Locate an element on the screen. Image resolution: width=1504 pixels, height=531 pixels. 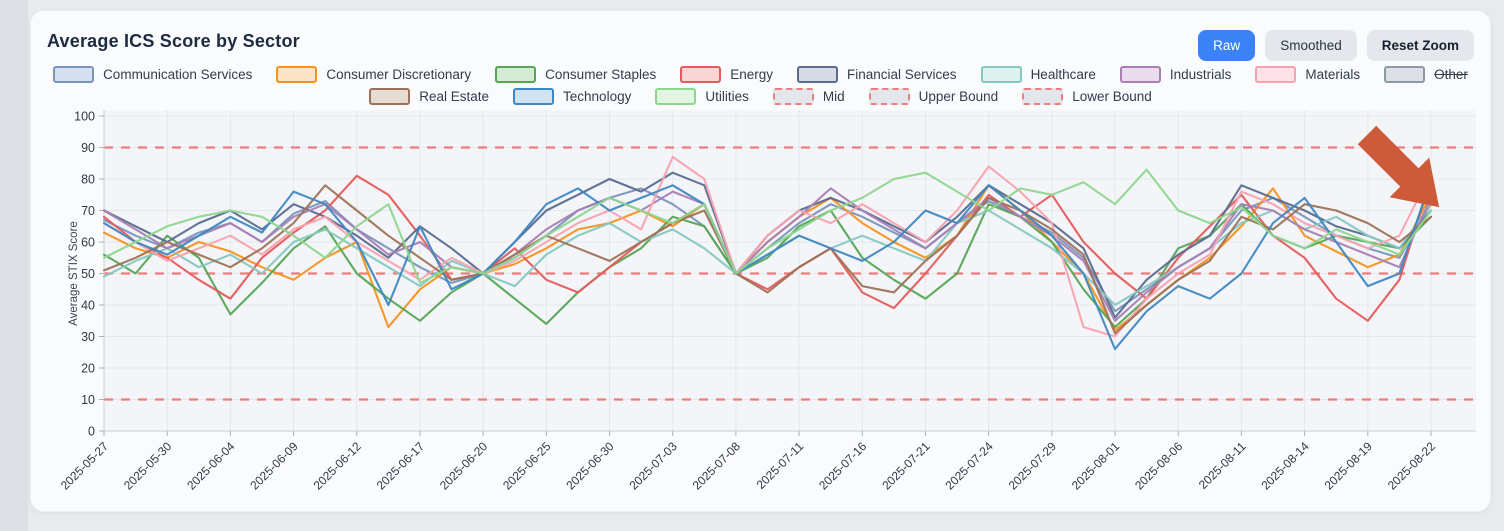
legend-label: Energy is located at coordinates (752, 74).